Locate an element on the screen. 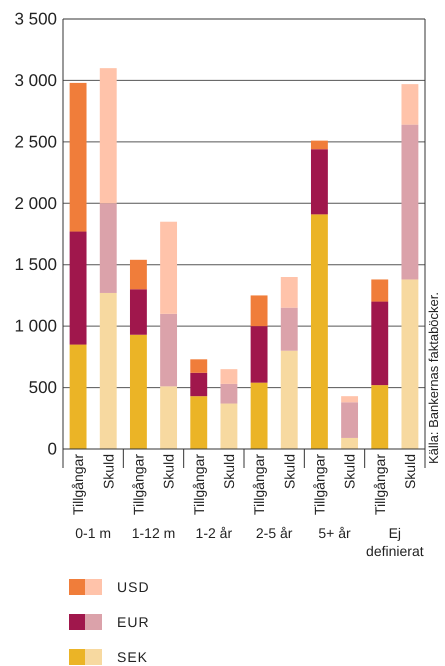 This screenshot has width=445, height=666. y-tick-label: 3 500 is located at coordinates (35, 19).